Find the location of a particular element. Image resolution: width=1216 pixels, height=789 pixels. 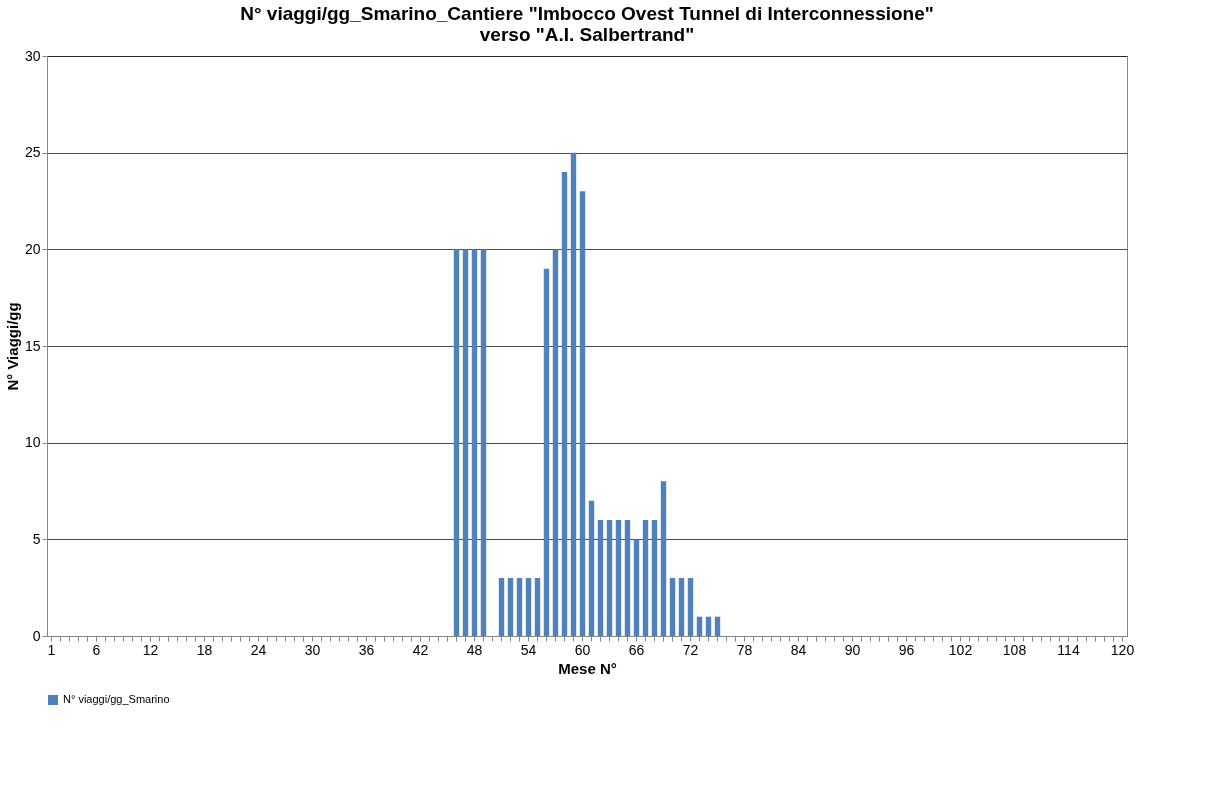

x-tick-label: 120 is located at coordinates (1122, 649).